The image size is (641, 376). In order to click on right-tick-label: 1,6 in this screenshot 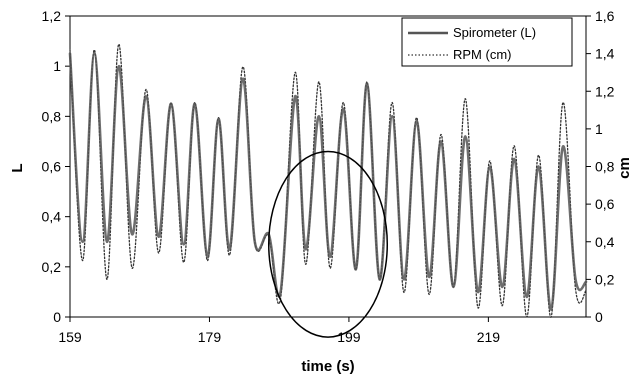, I will do `click(605, 16)`.